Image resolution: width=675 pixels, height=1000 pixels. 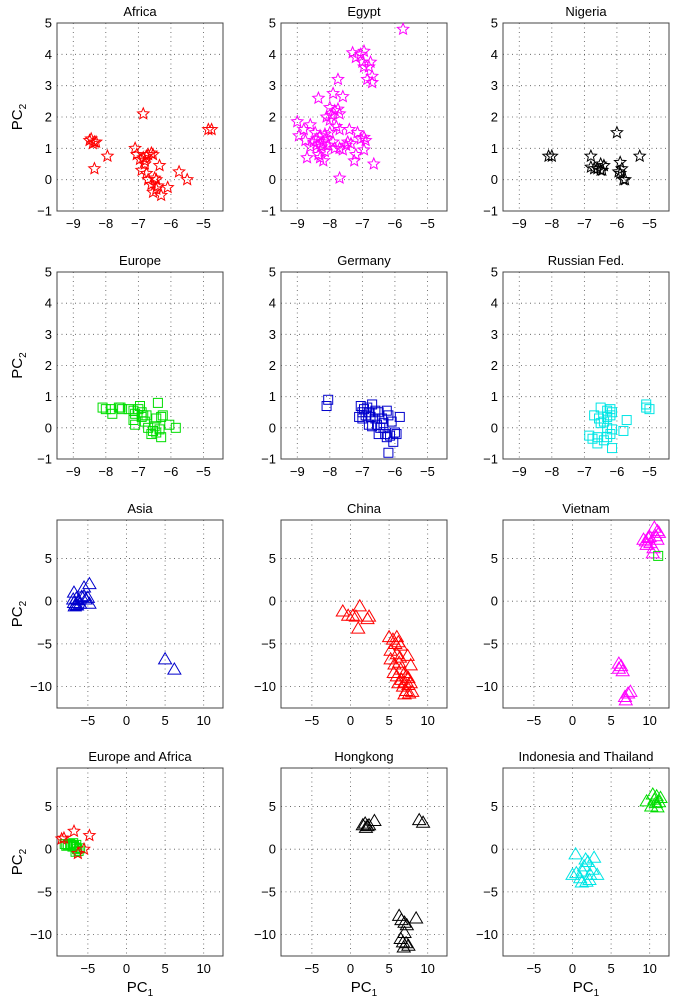 I want to click on y-axis-label: PC2, so click(x=19, y=365).